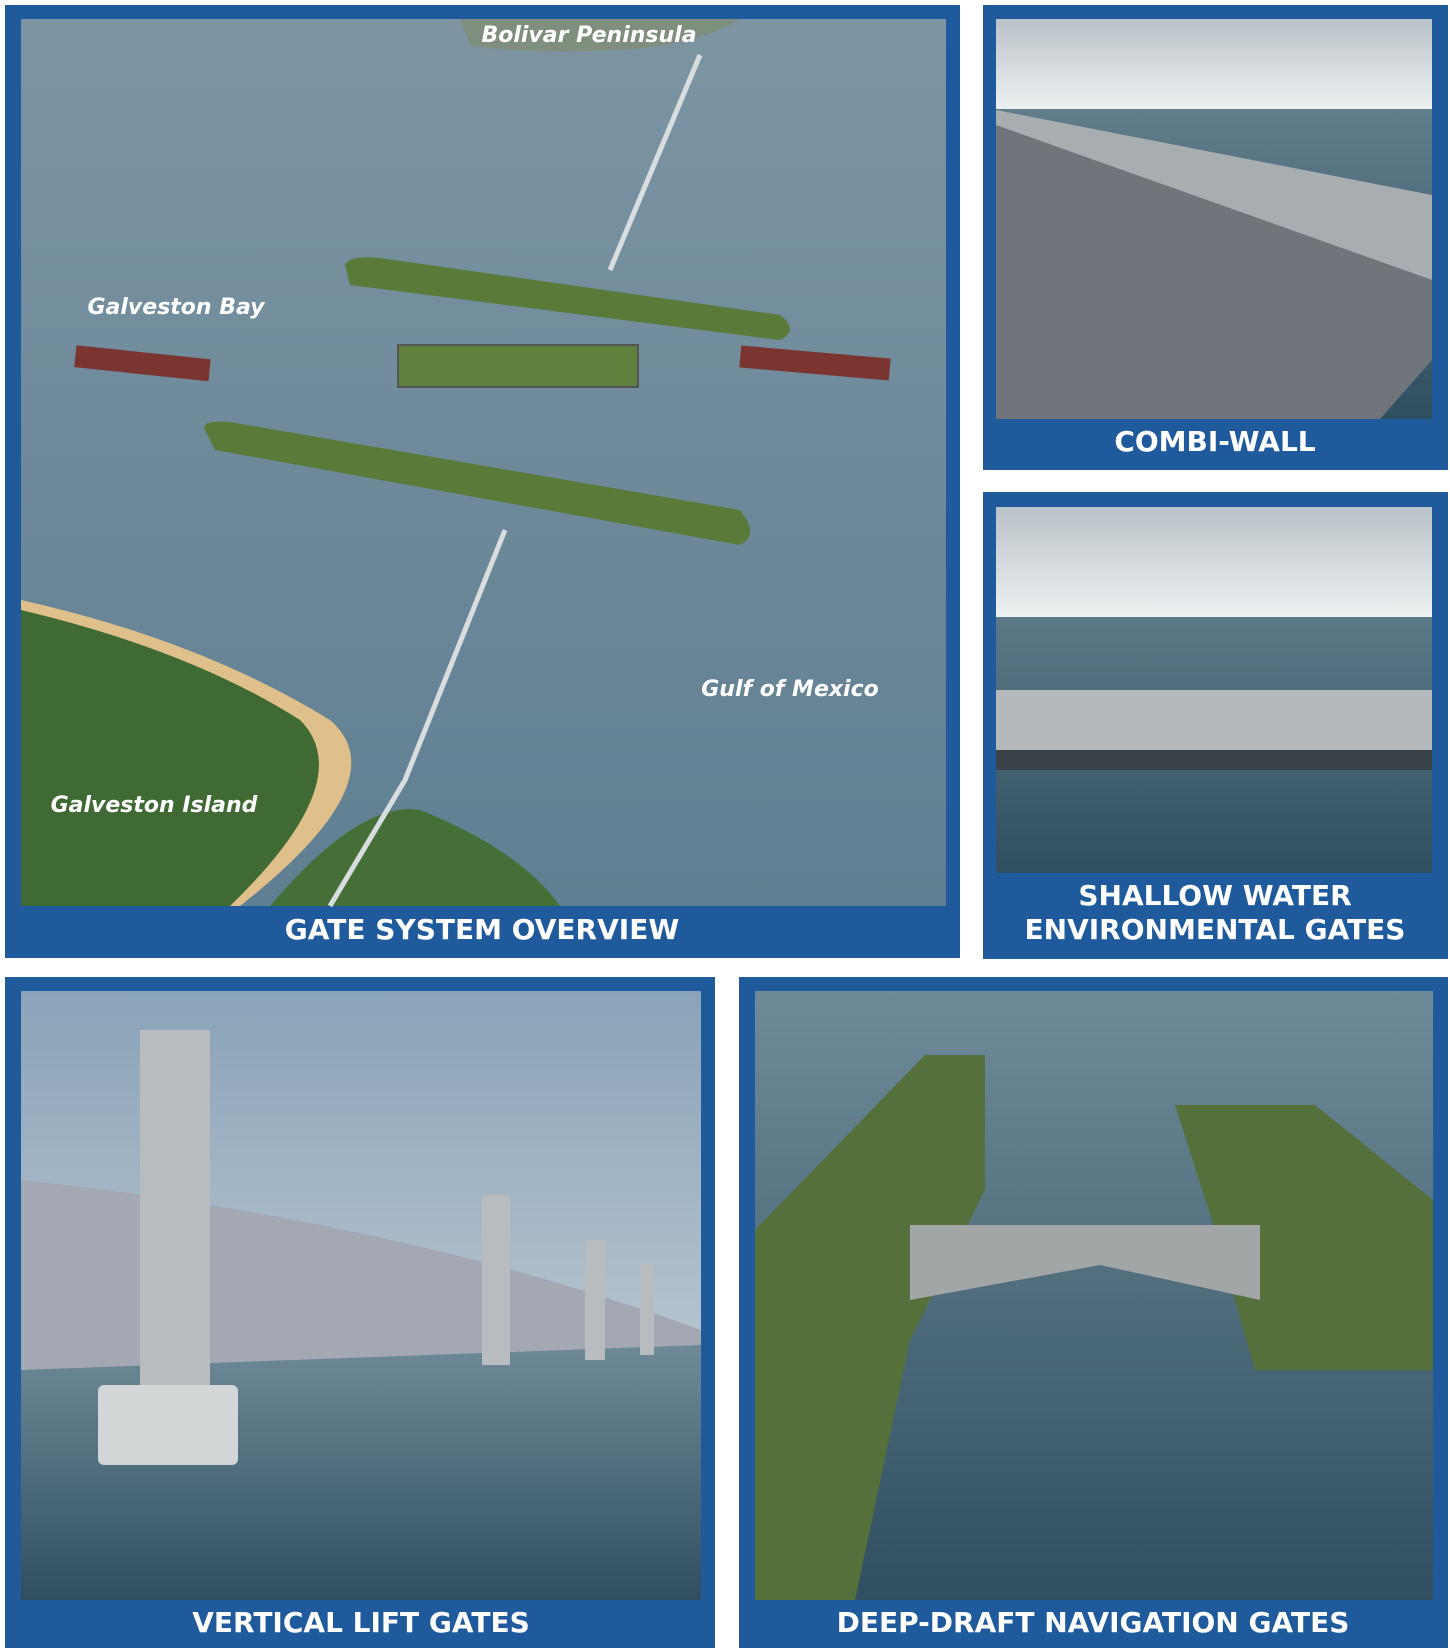  What do you see at coordinates (1214, 720) in the screenshot?
I see `gate-structure` at bounding box center [1214, 720].